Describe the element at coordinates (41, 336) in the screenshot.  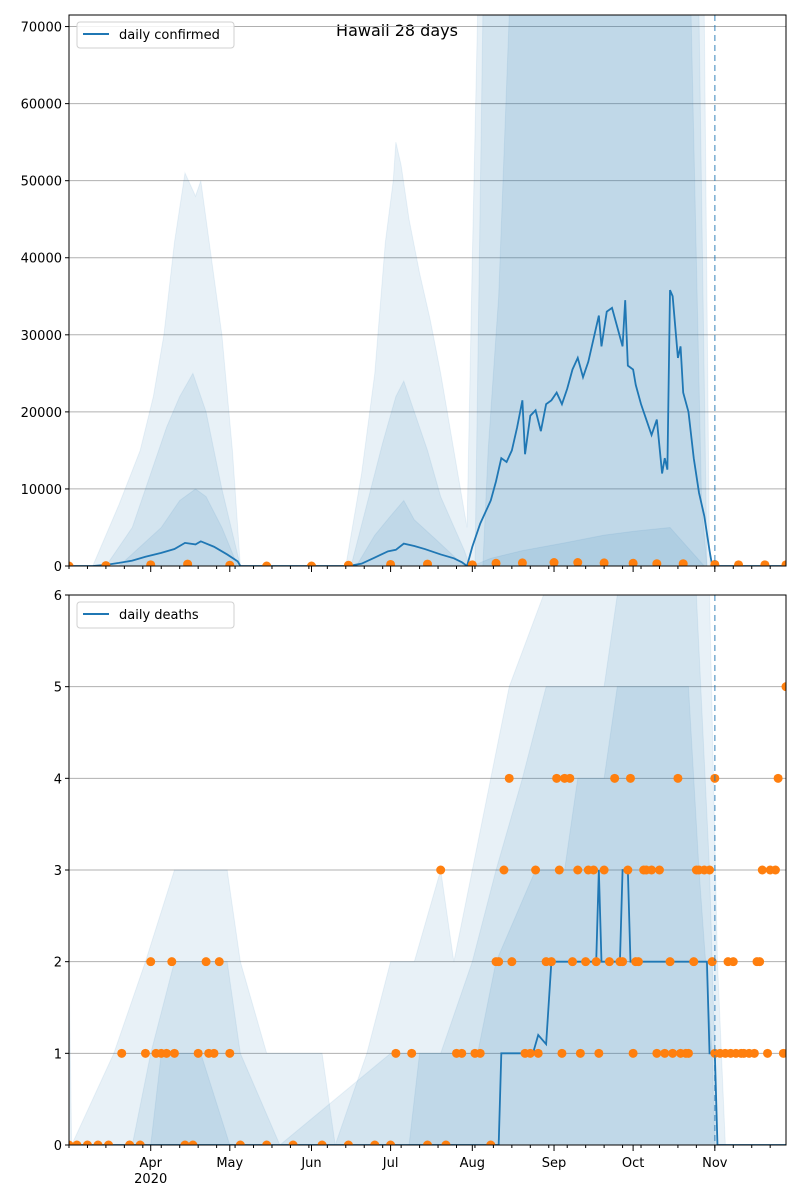
I see `y-tick-label: 30000` at that location.